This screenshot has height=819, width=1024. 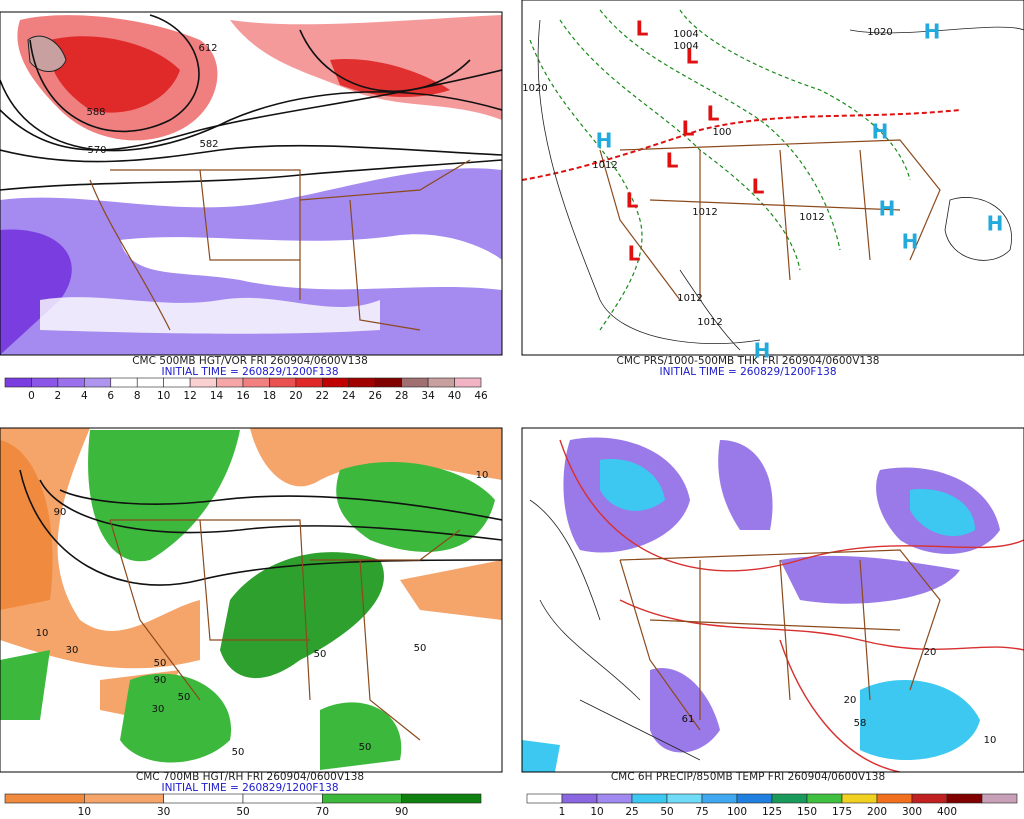 What do you see at coordinates (401, 812) in the screenshot?
I see `colorbar-label: 90` at bounding box center [401, 812].